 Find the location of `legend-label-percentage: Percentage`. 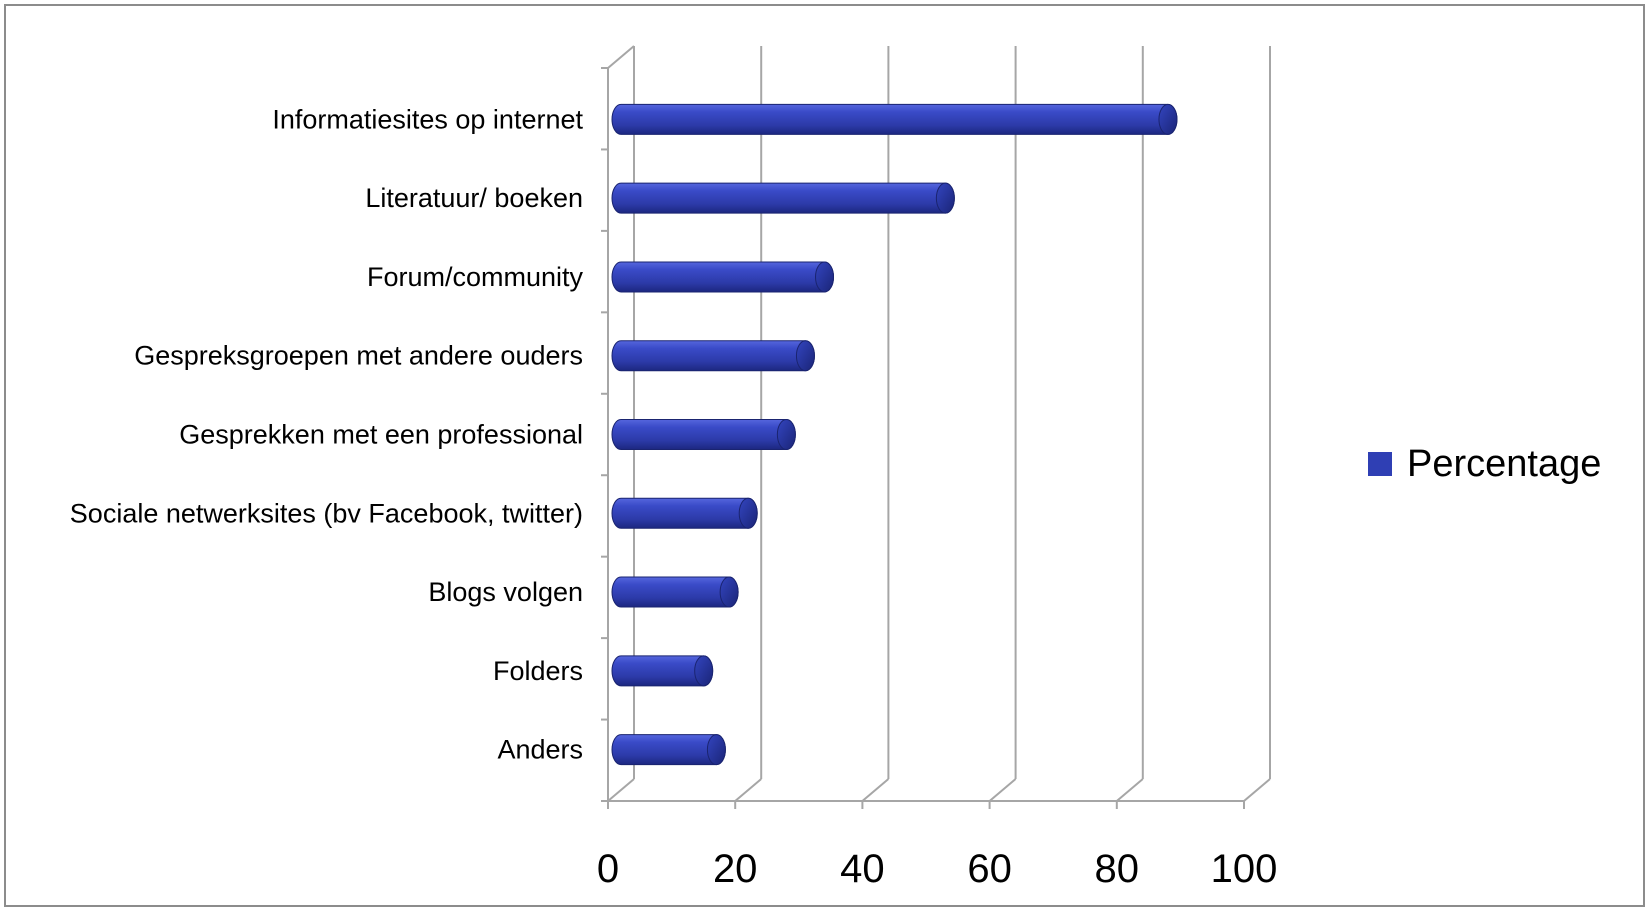

legend-label-percentage: Percentage is located at coordinates (1504, 464).